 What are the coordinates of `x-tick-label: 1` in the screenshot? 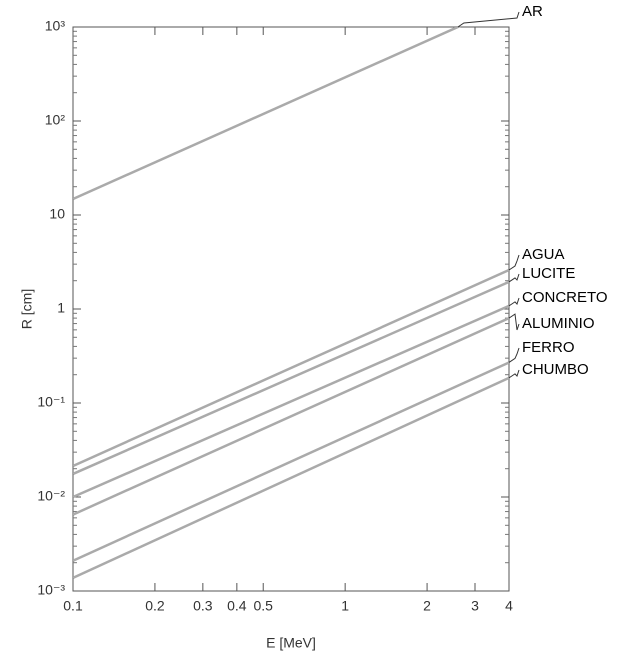 It's located at (345, 606).